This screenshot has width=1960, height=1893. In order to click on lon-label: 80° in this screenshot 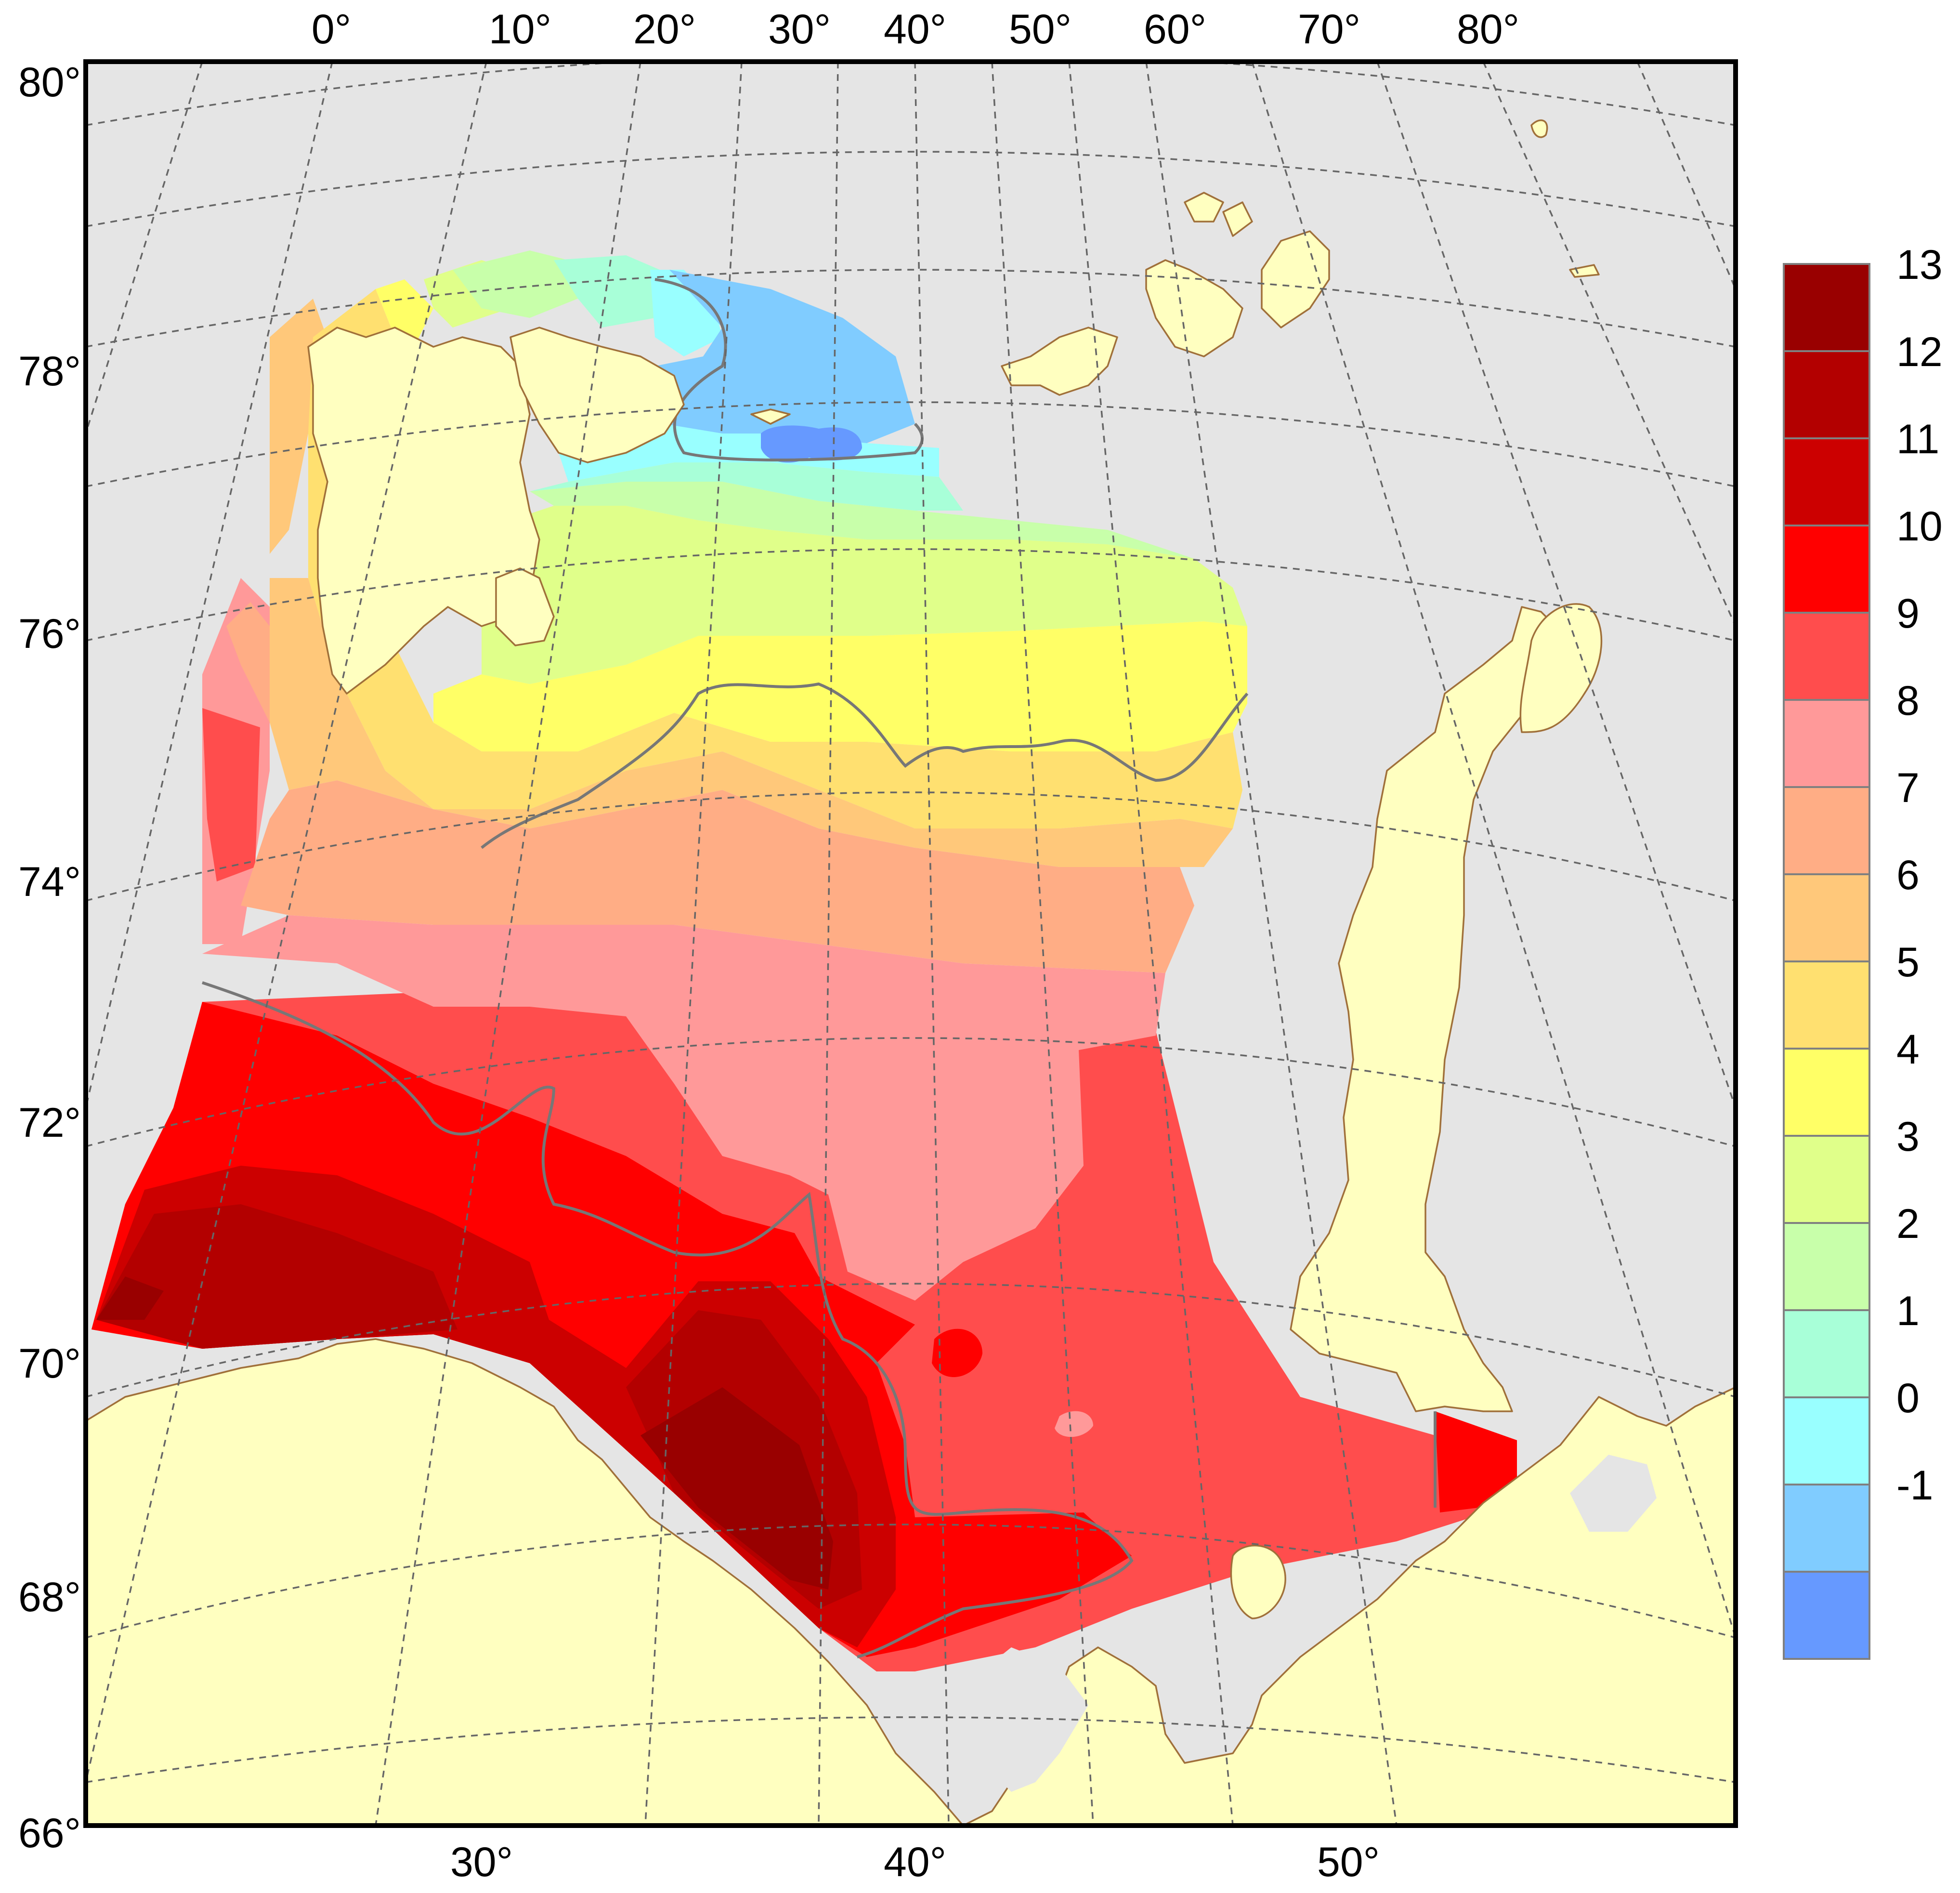, I will do `click(1488, 29)`.